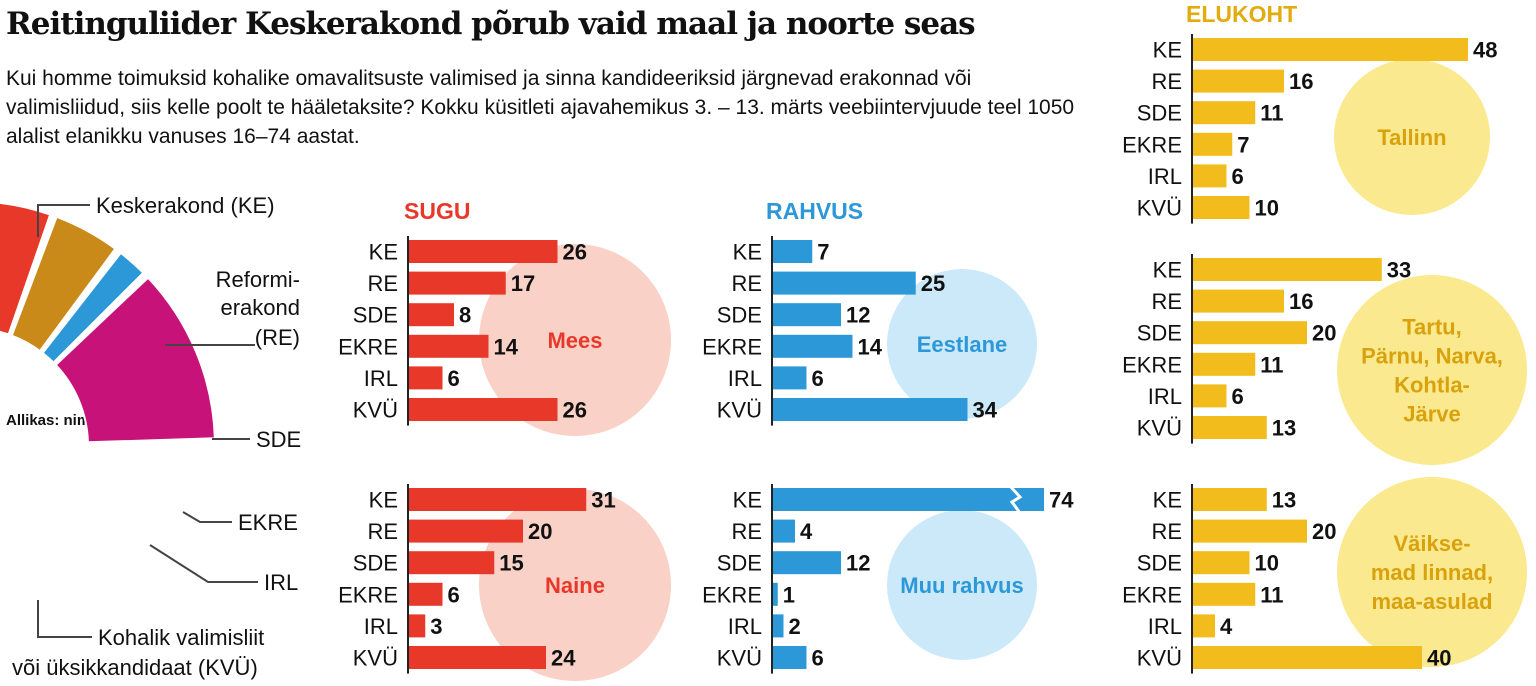 Image resolution: width=1536 pixels, height=686 pixels. I want to click on slice-label-ke: Keskerakond (KE), so click(185, 205).